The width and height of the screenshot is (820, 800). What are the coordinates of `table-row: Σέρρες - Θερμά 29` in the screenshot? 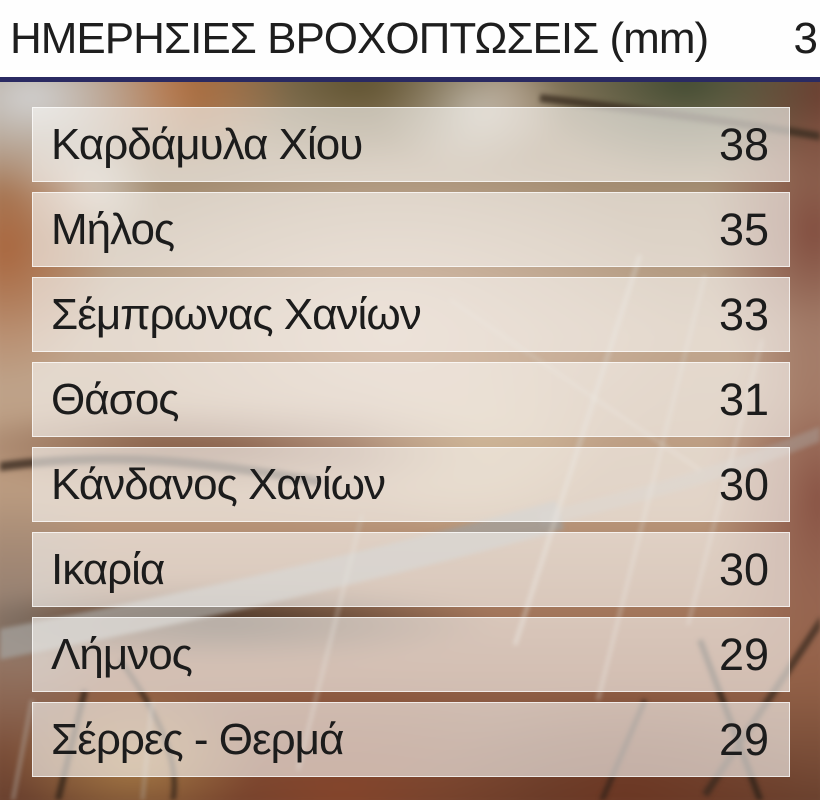 It's located at (411, 739).